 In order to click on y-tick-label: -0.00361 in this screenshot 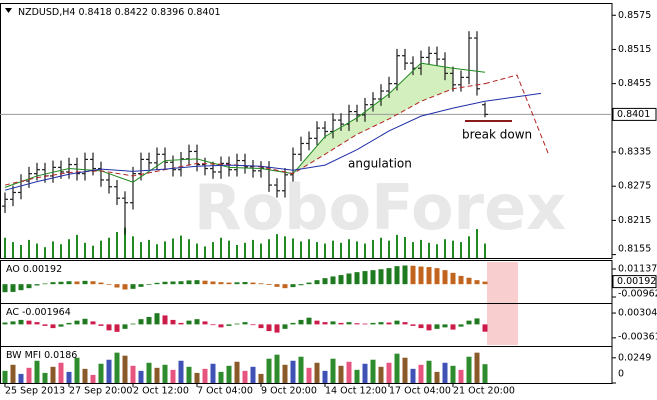, I will do `click(637, 337)`.